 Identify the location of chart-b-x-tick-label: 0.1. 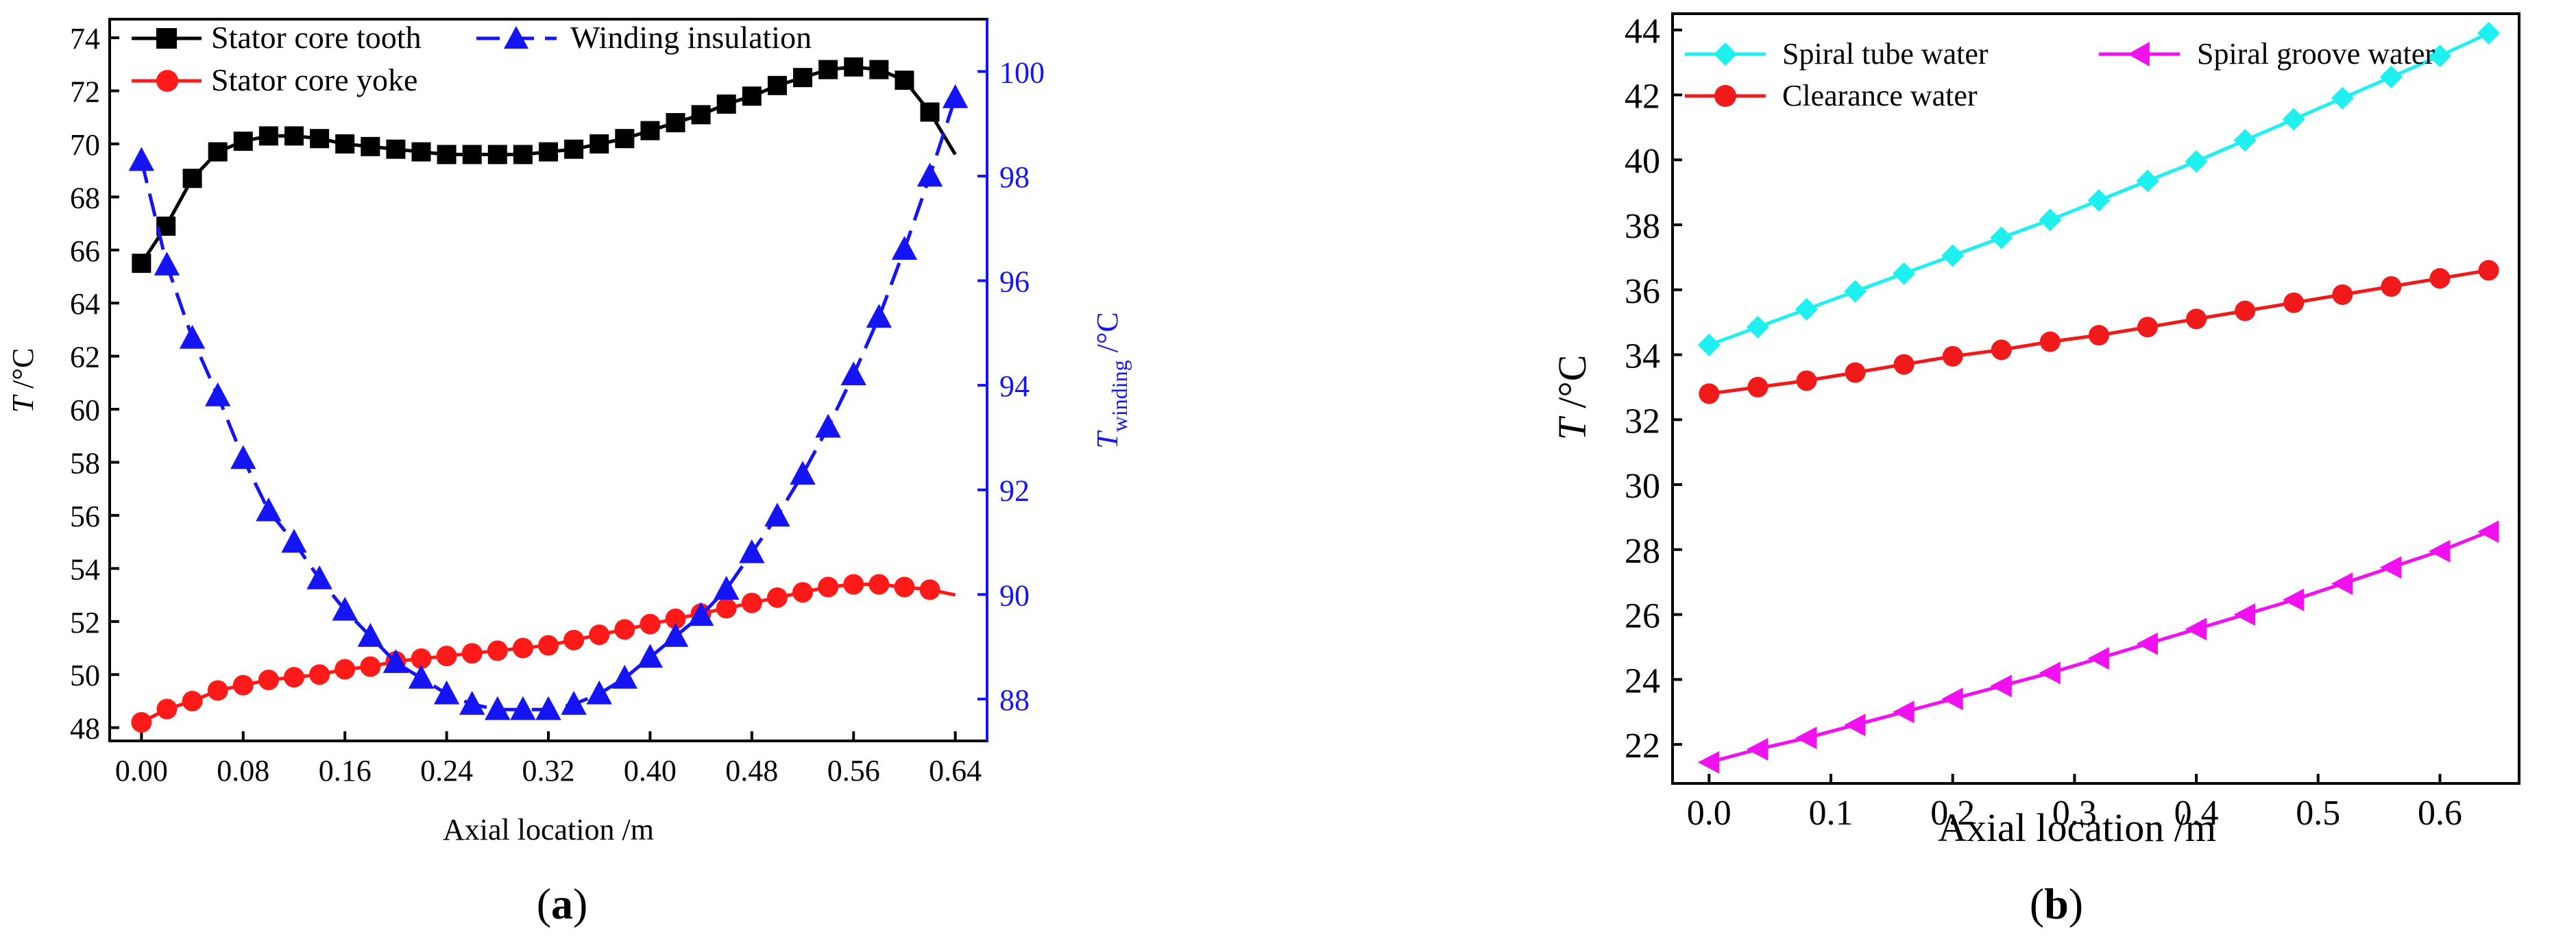
(1831, 813).